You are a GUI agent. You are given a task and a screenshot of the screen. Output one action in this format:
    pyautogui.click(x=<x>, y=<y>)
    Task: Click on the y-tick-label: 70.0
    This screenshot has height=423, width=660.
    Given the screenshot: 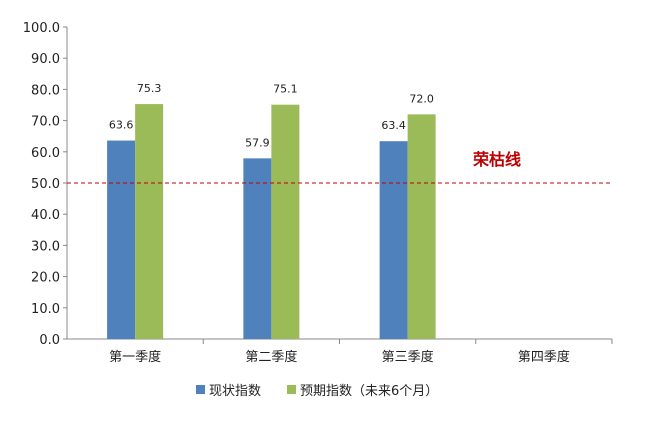 What is the action you would take?
    pyautogui.click(x=45, y=122)
    